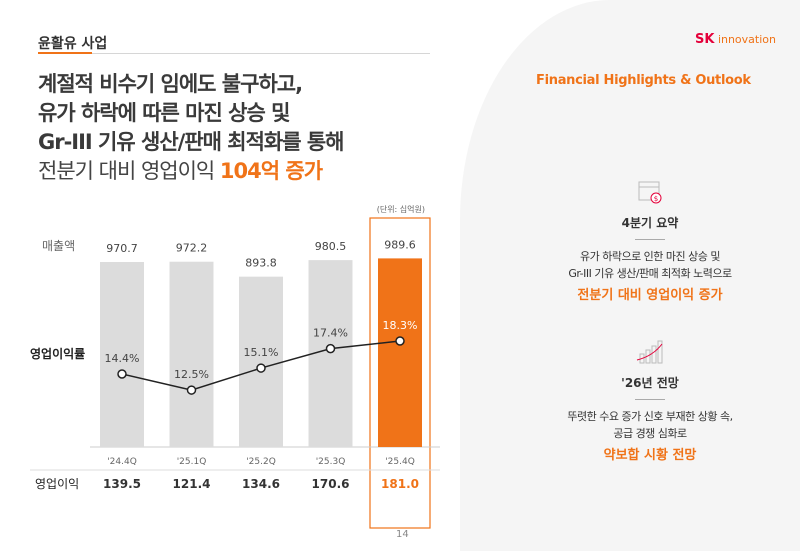  Describe the element at coordinates (402, 534) in the screenshot. I see `page-number: 14` at that location.